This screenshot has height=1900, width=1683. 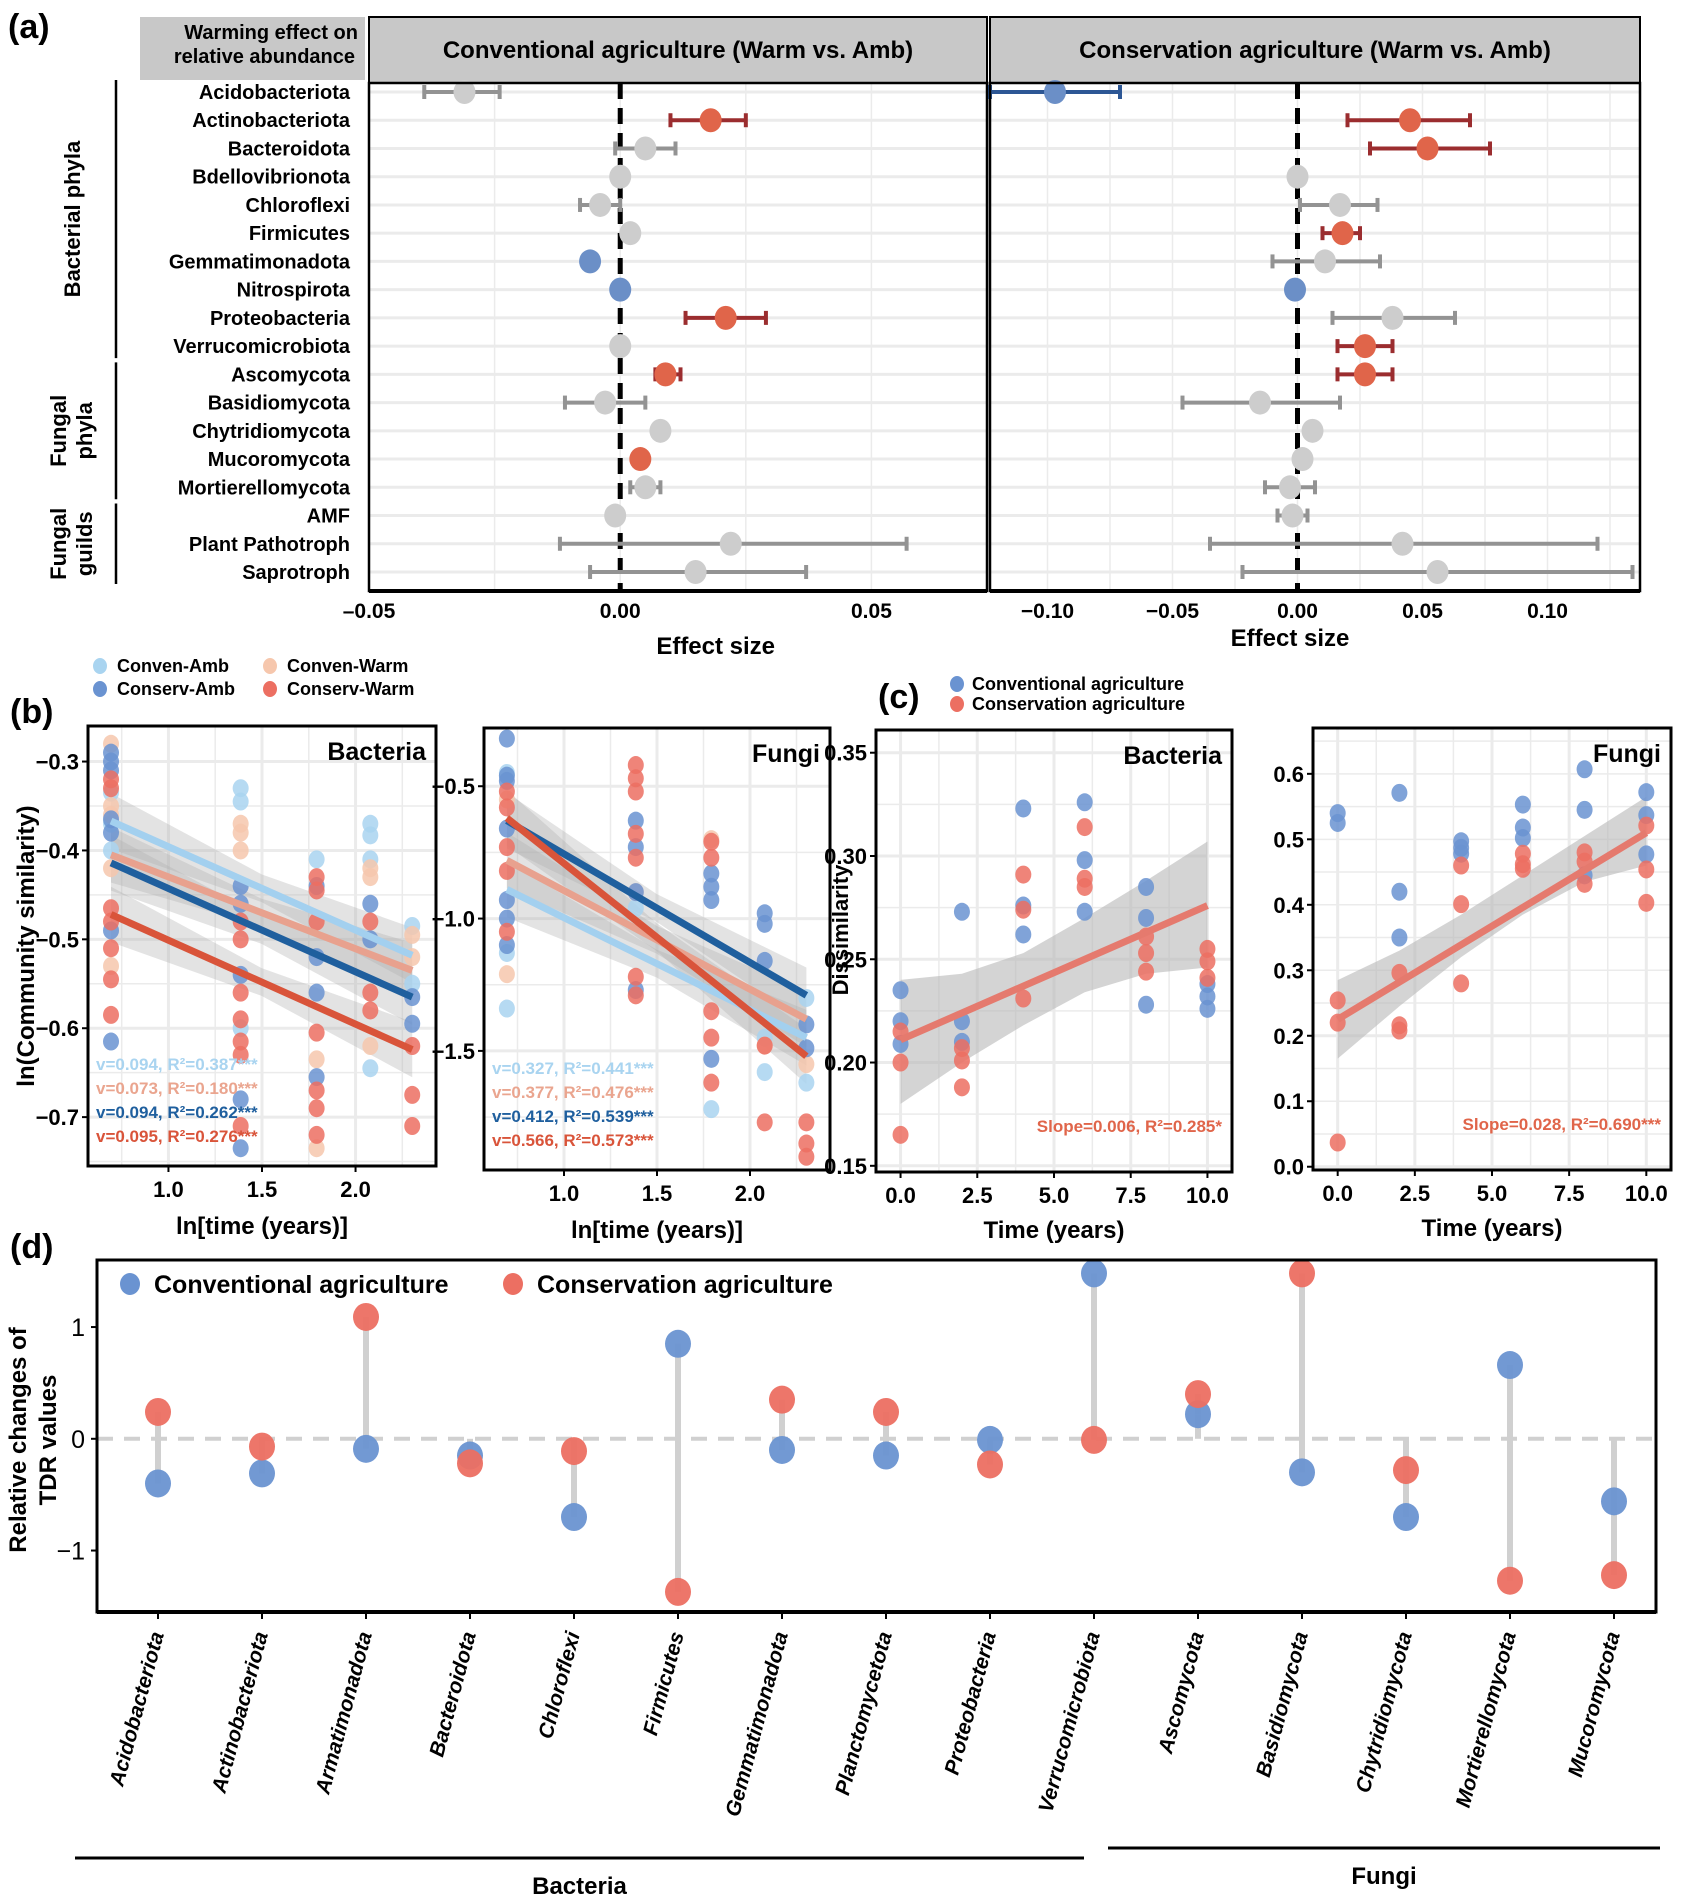 I want to click on x-category-label: Bacteroidota, so click(x=453, y=1694).